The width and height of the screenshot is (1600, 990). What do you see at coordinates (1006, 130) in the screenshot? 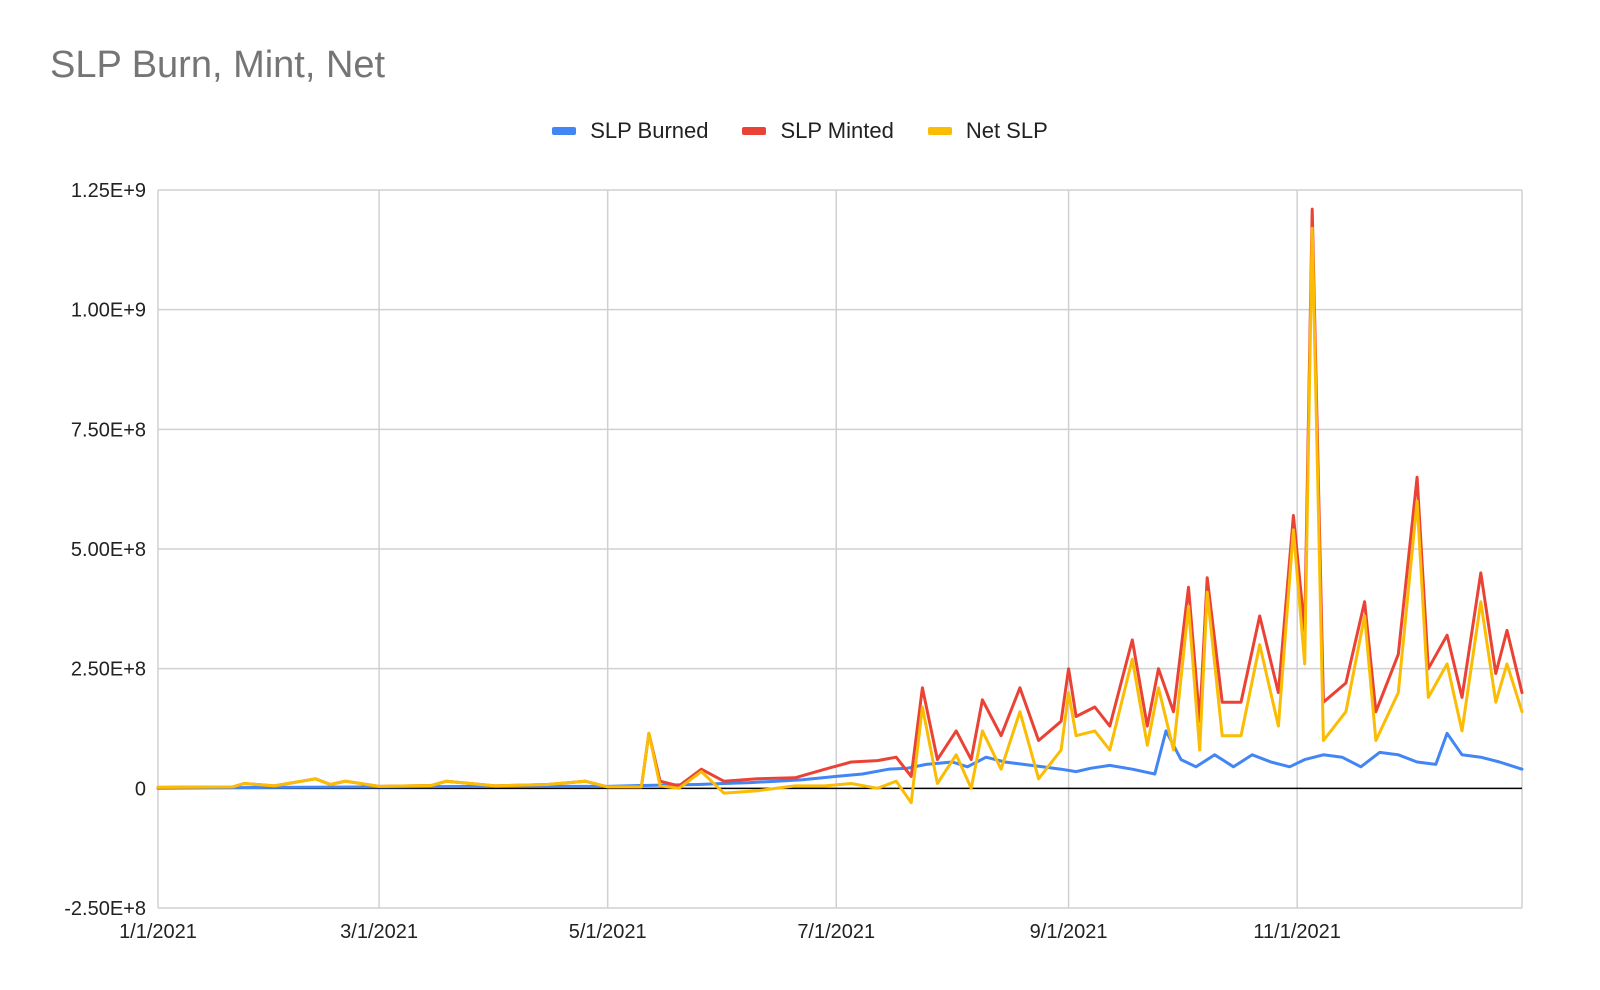
I see `legend-label-net: Net SLP` at bounding box center [1006, 130].